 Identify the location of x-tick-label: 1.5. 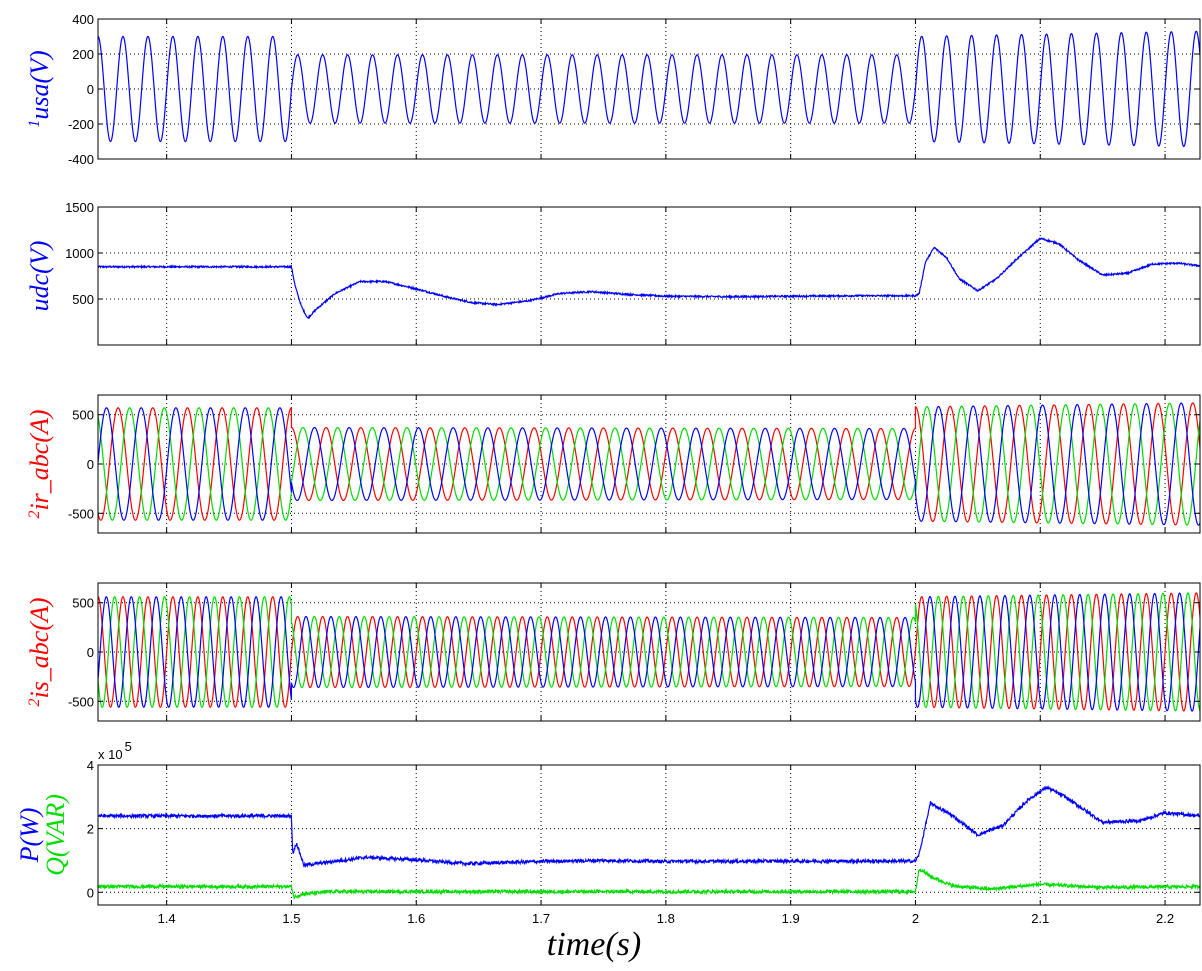
(291, 918).